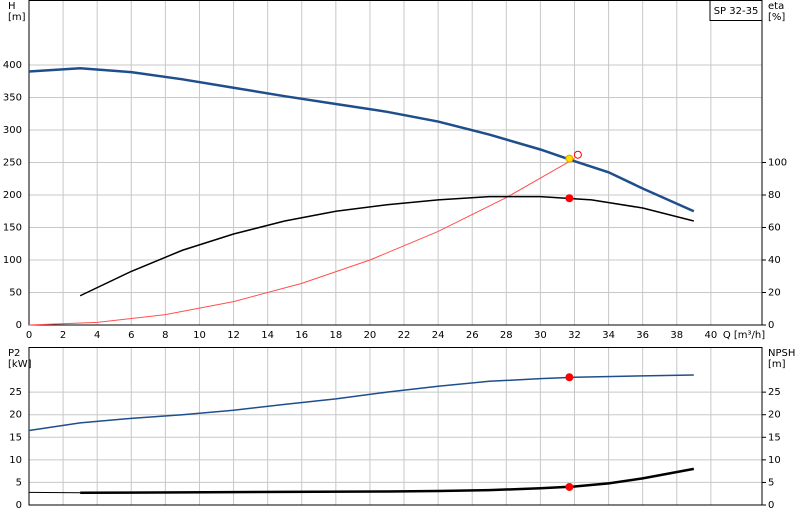  Describe the element at coordinates (15, 460) in the screenshot. I see `y-tick-label: 10` at that location.